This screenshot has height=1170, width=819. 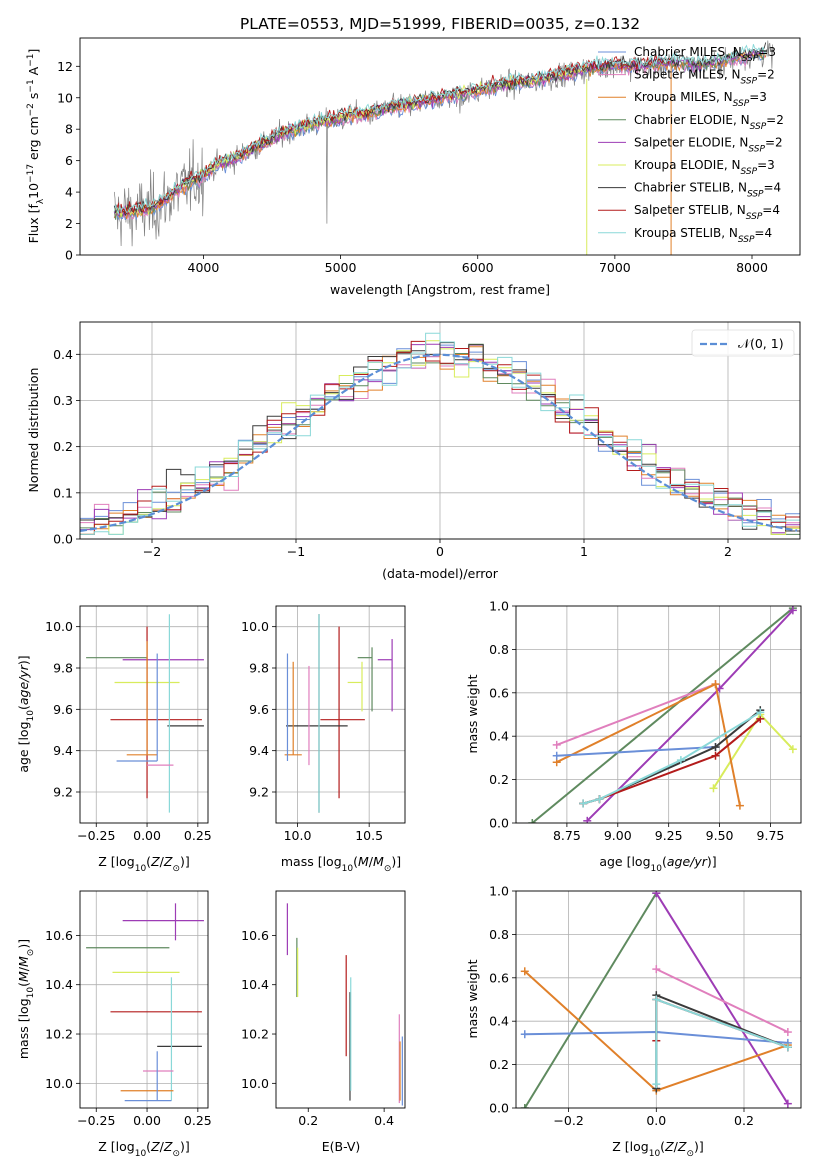 I want to click on x-tick-label: 5000, so click(x=341, y=267).